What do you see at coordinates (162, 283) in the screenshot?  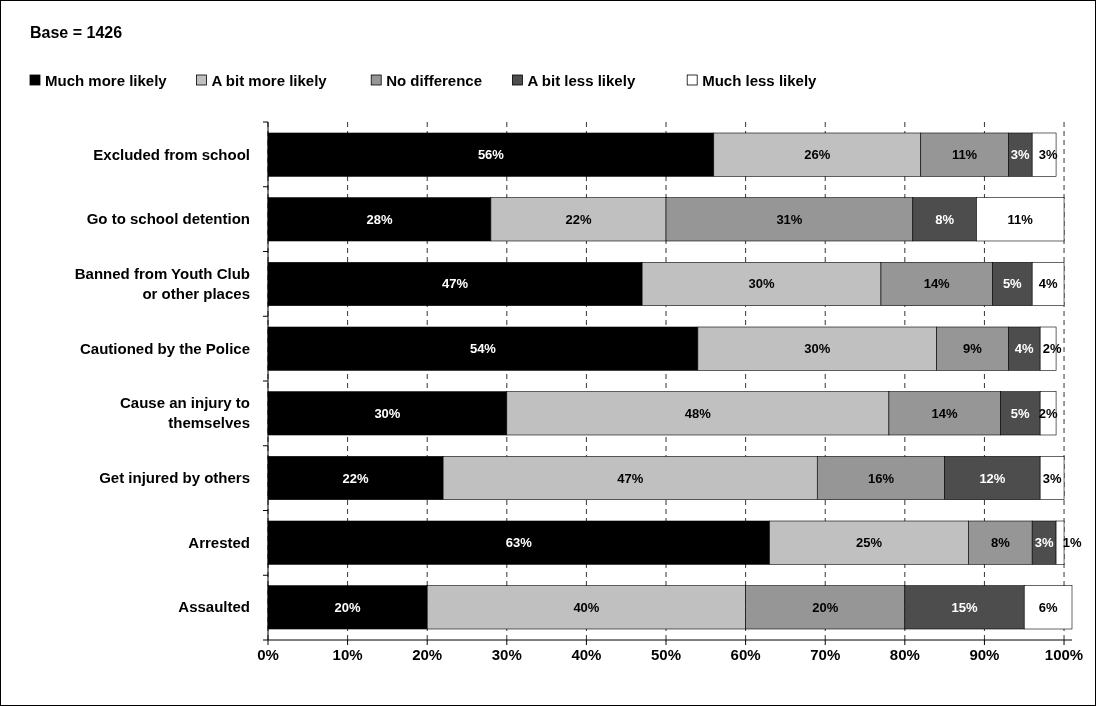 I see `y-tick-label: Banned from Youth Club or other places` at bounding box center [162, 283].